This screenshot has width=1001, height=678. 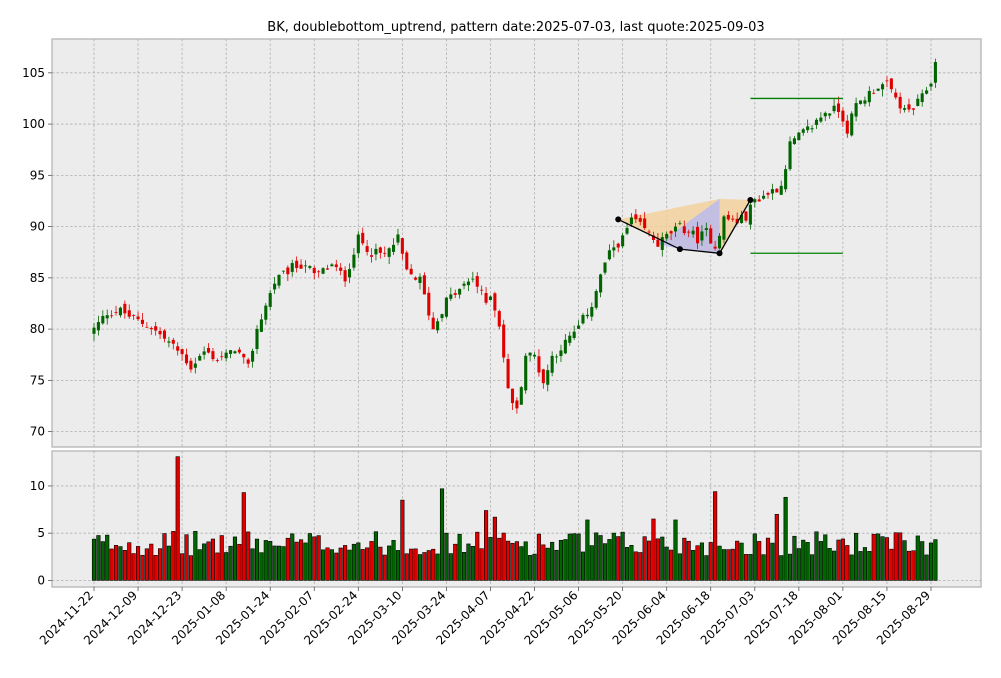 I want to click on price-tick-label: 75, so click(x=37, y=380).